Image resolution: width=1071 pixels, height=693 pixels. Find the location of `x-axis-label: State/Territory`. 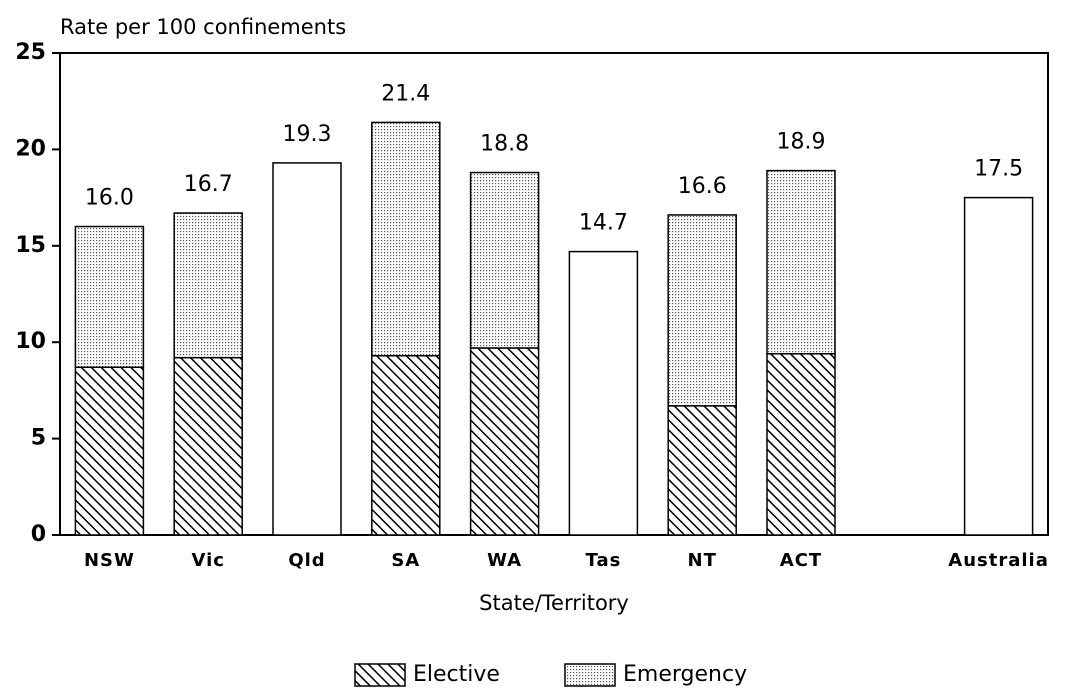

x-axis-label: State/Territory is located at coordinates (554, 603).